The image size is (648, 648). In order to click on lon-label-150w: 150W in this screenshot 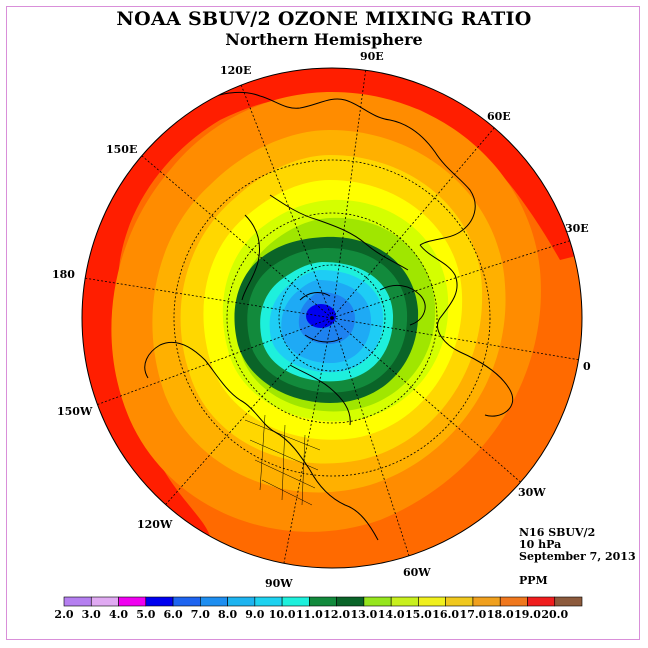, I will do `click(75, 411)`.